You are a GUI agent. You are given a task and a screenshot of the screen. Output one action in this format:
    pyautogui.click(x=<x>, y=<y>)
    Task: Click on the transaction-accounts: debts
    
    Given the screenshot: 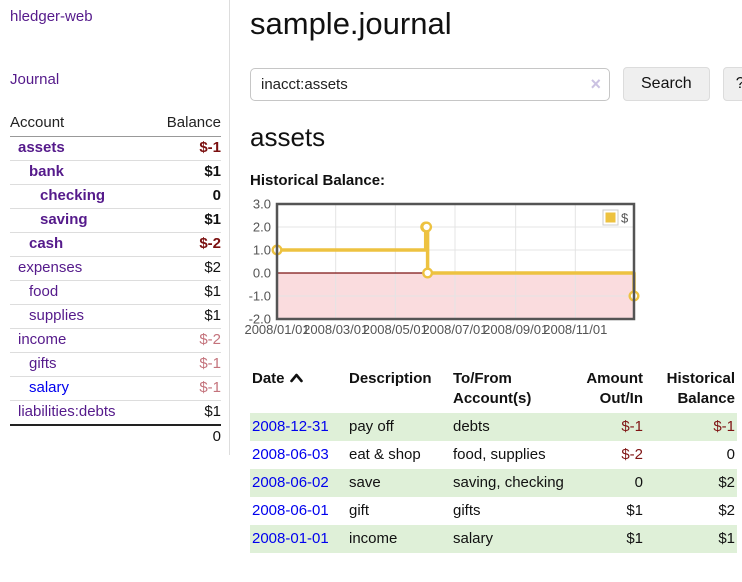 What is the action you would take?
    pyautogui.click(x=471, y=426)
    